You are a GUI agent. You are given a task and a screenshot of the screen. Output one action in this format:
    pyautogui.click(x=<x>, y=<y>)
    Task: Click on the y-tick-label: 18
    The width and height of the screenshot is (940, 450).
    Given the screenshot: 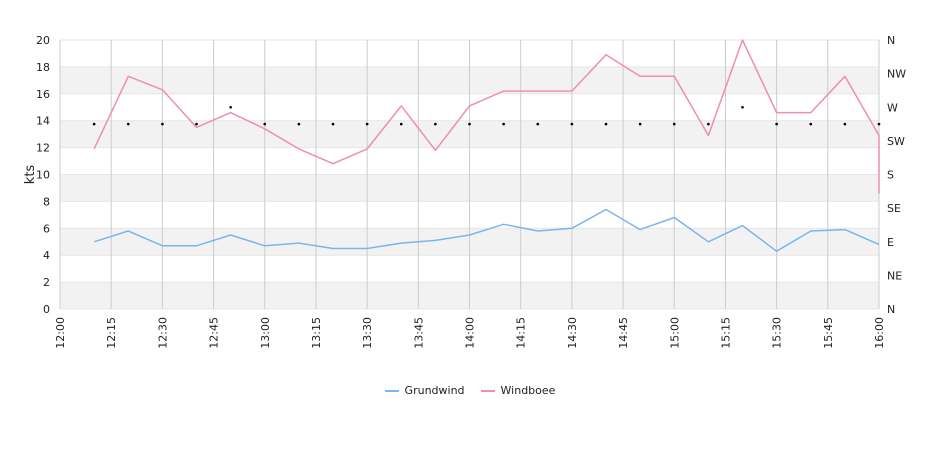 What is the action you would take?
    pyautogui.click(x=43, y=67)
    